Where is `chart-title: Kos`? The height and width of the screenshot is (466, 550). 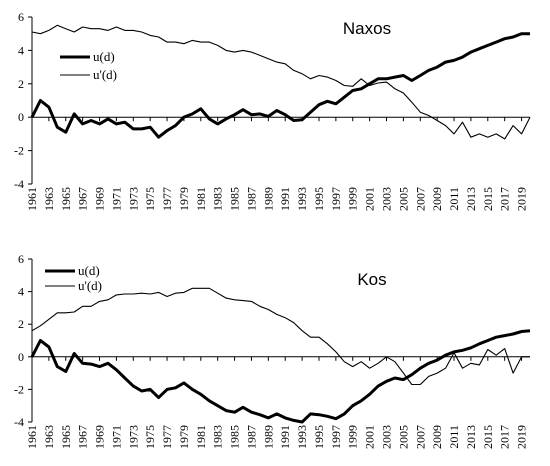 chart-title: Kos is located at coordinates (371, 279).